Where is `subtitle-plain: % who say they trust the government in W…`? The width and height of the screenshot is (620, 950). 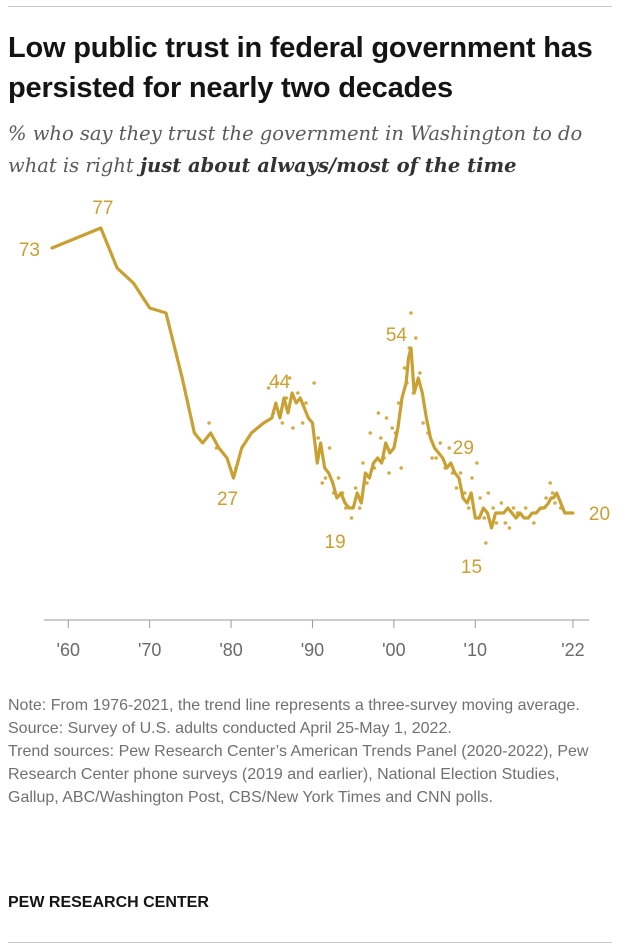 subtitle-plain: % who say they trust the government in W… is located at coordinates (295, 149).